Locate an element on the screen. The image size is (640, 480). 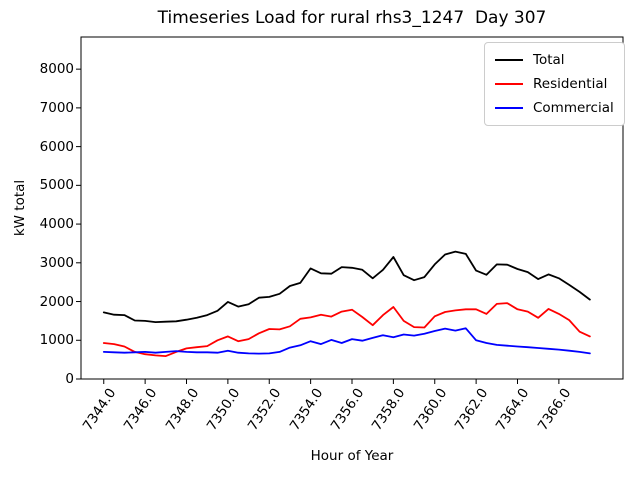
legend: Total Residential Commercial is located at coordinates (554, 84).